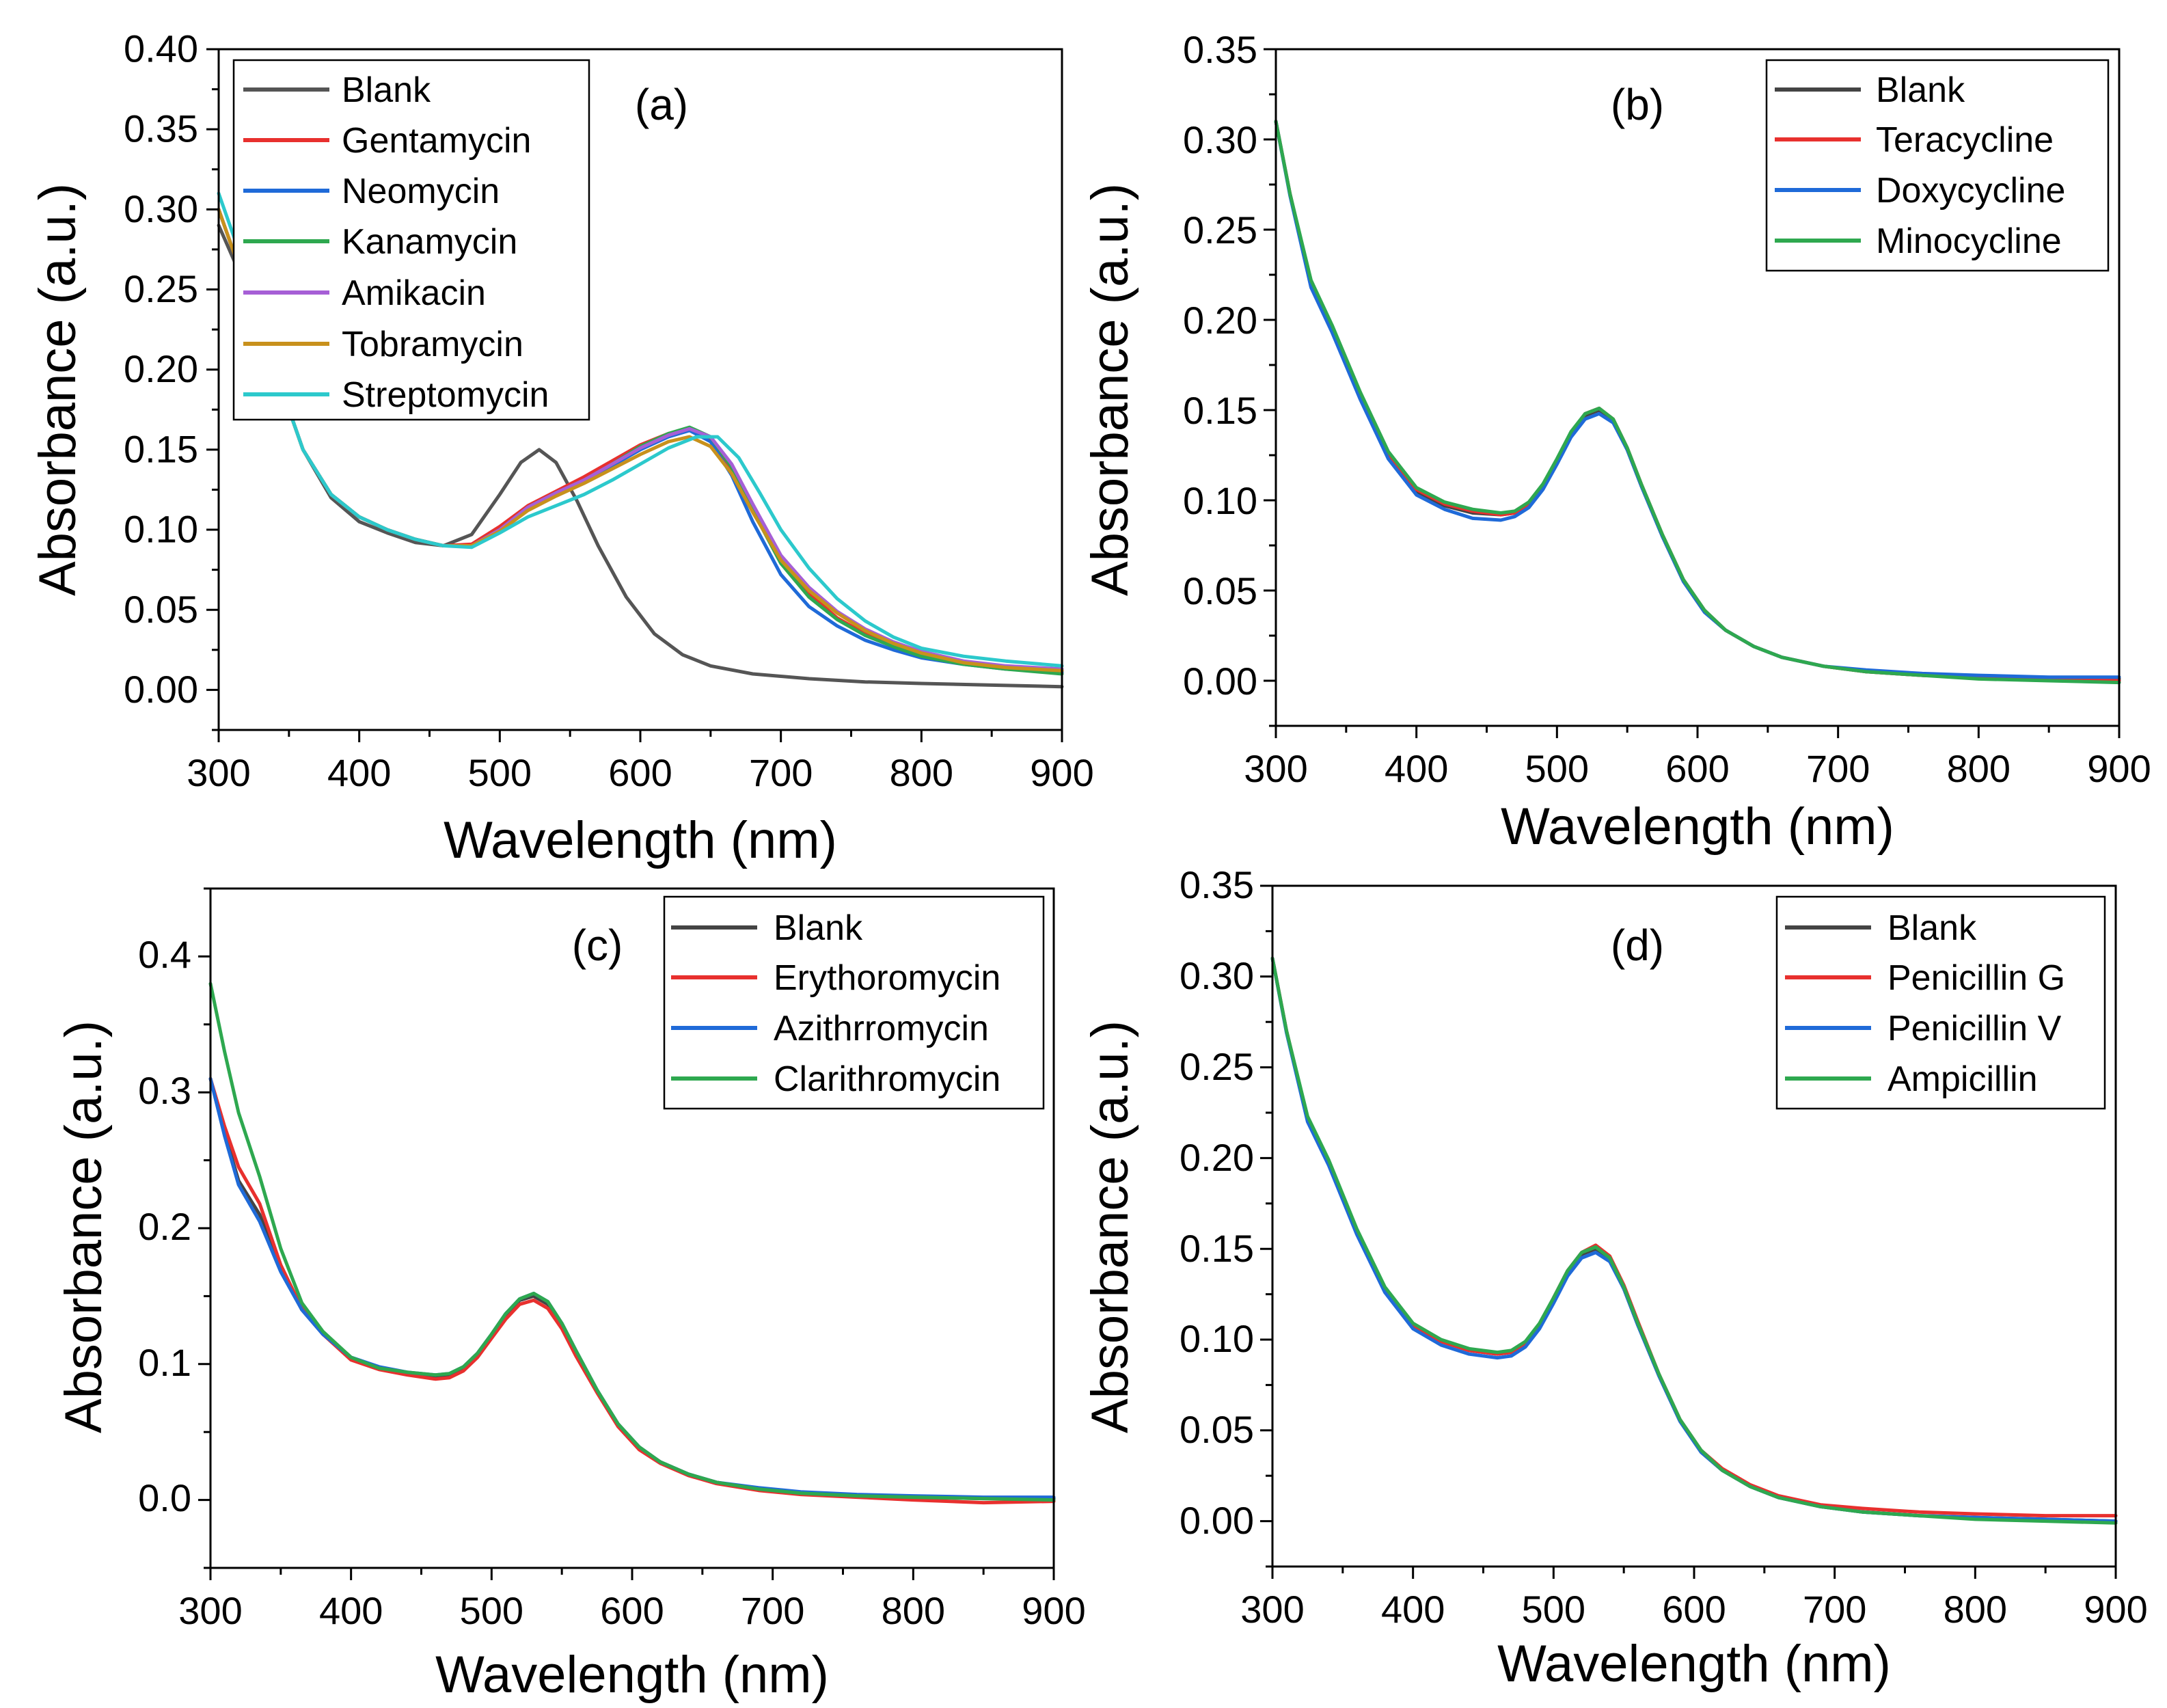 The height and width of the screenshot is (1708, 2167). What do you see at coordinates (818, 928) in the screenshot?
I see `panel-c-legend-label-0: Blank` at bounding box center [818, 928].